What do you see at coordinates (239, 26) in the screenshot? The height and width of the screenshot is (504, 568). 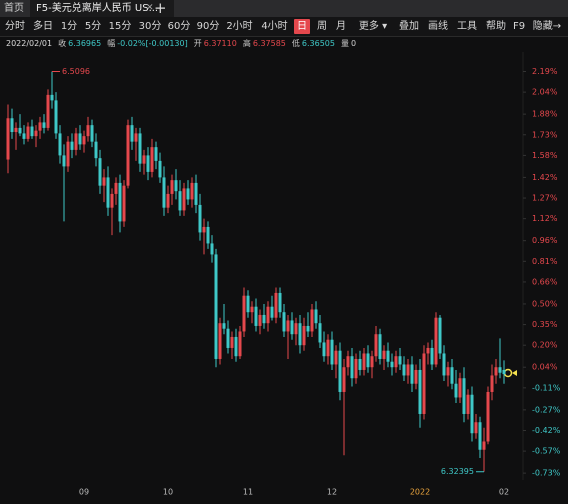 I see `toolbar-item: 2小时` at bounding box center [239, 26].